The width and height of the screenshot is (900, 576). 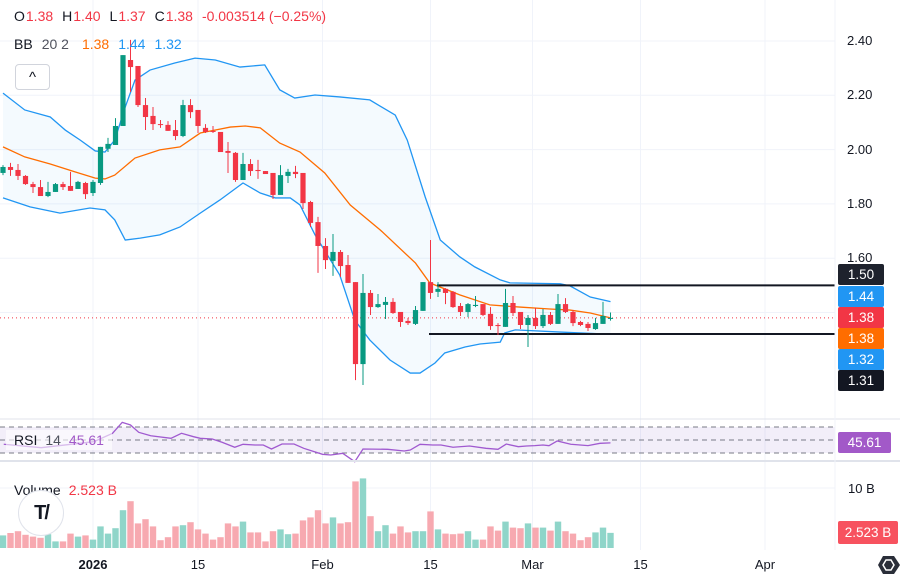 What do you see at coordinates (32, 77) in the screenshot?
I see `collapse-legend-button: ^` at bounding box center [32, 77].